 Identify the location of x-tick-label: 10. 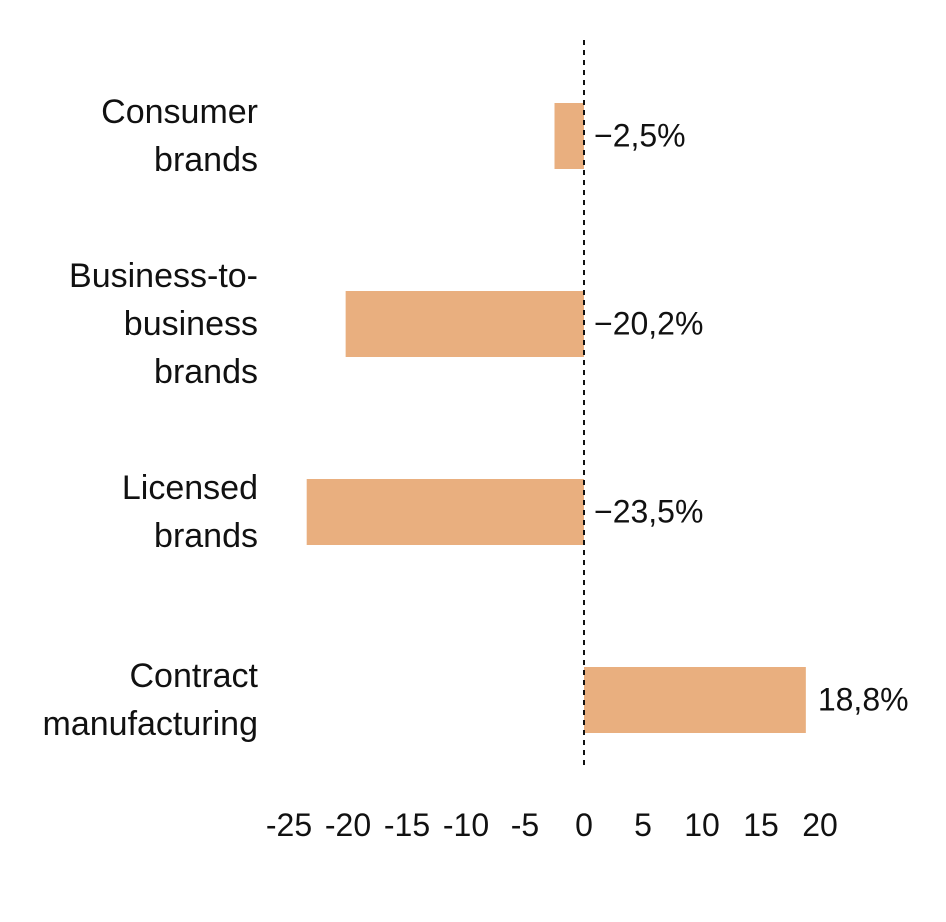
(702, 825).